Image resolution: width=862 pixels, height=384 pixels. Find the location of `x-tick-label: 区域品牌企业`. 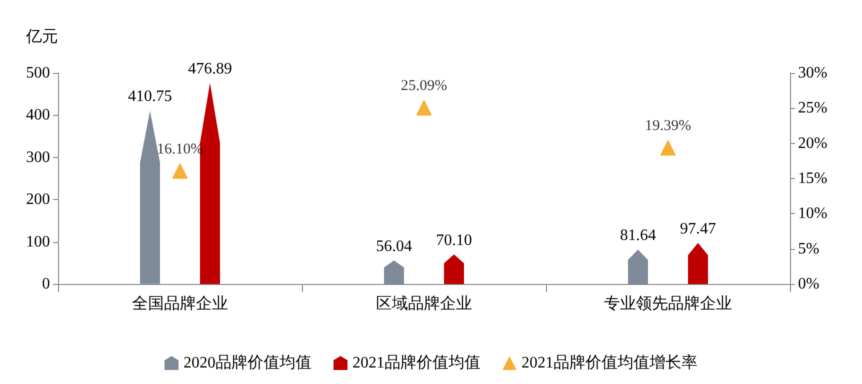

x-tick-label: 区域品牌企业 is located at coordinates (424, 303).